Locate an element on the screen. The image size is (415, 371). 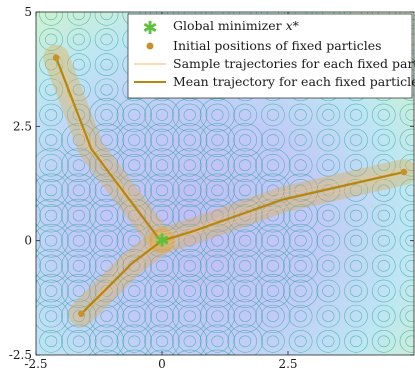
x-tick-label: 0 is located at coordinates (162, 364).